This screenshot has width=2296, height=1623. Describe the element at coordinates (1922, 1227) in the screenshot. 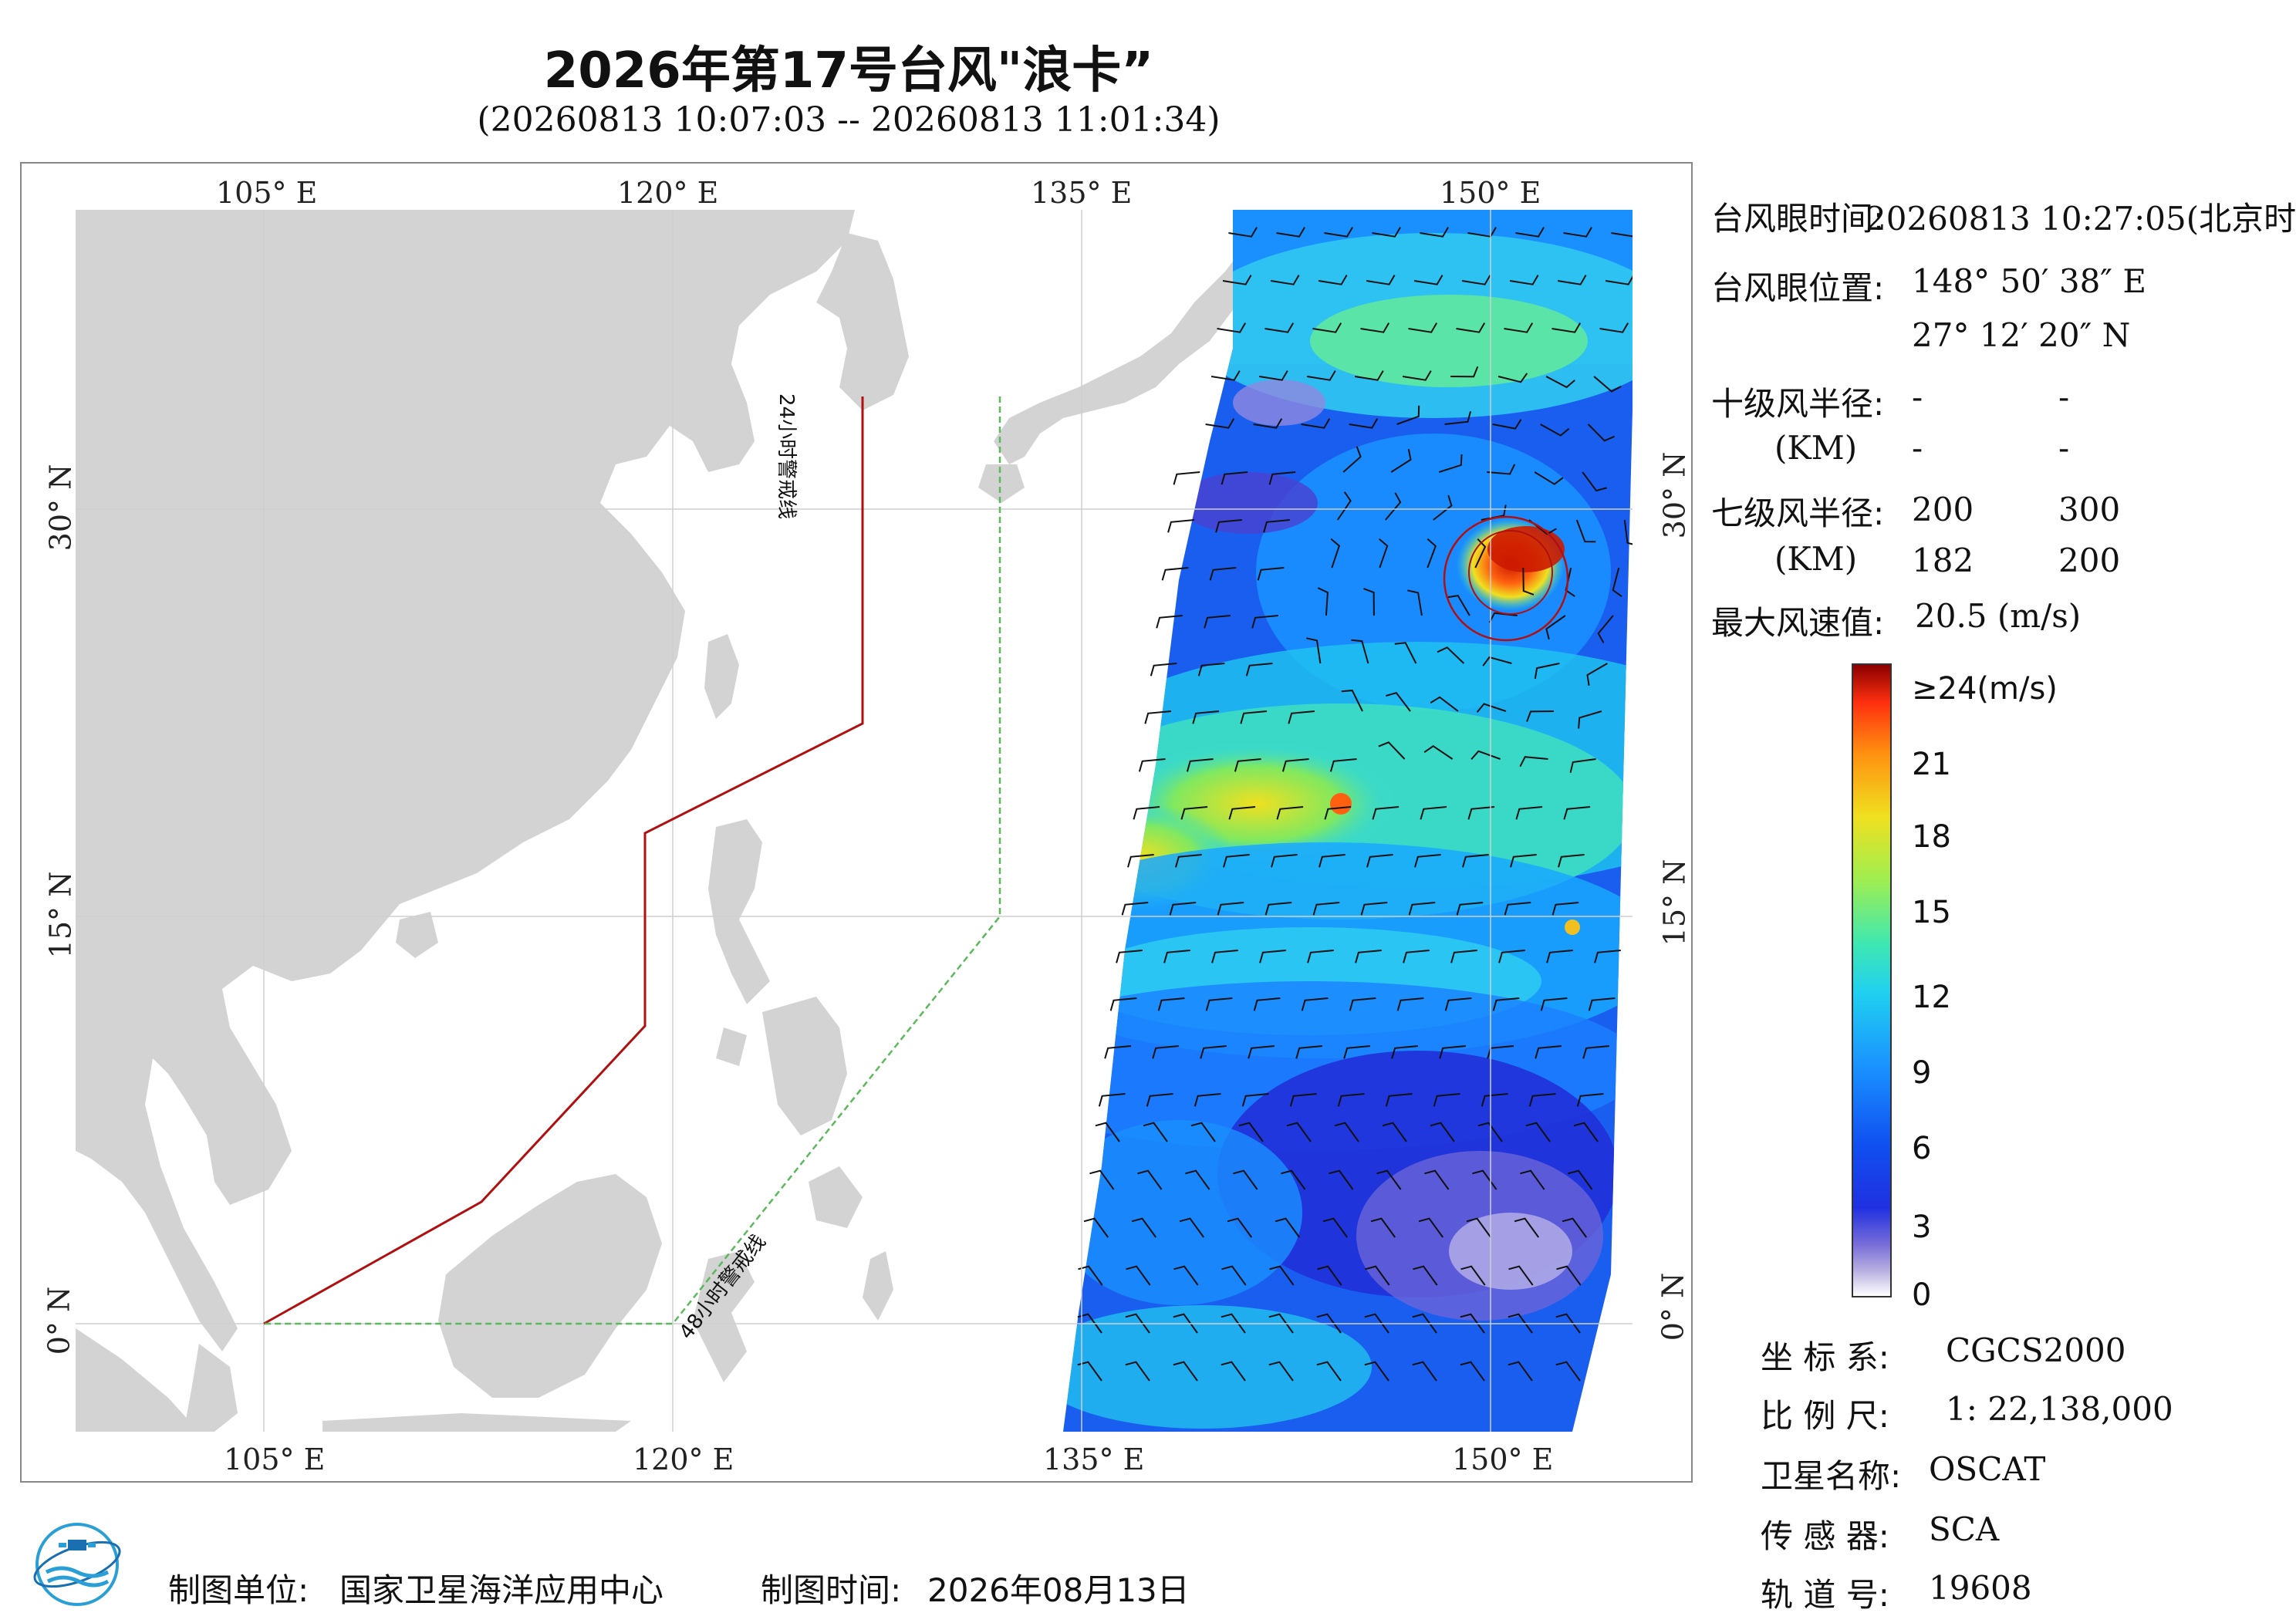

I see `colorbar-tick: 3` at that location.